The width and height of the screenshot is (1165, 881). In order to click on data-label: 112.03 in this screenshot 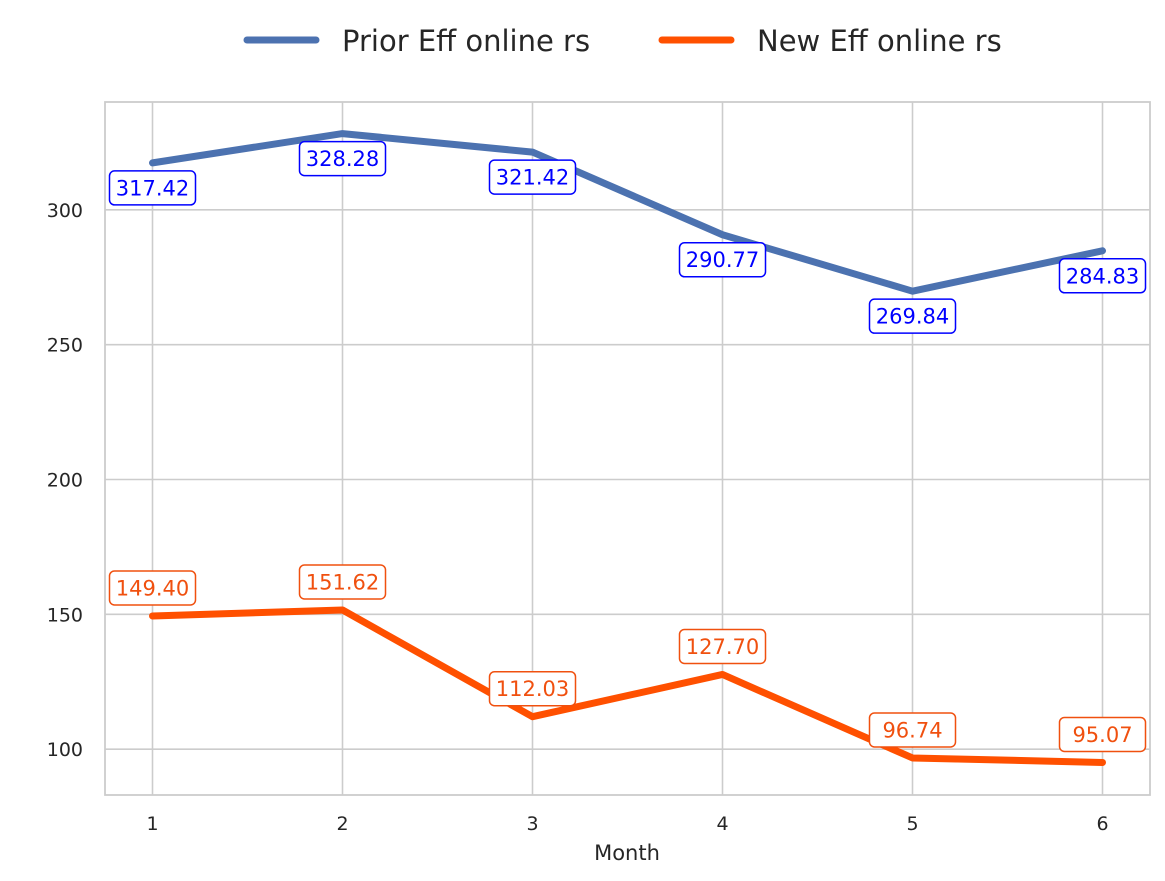, I will do `click(532, 688)`.